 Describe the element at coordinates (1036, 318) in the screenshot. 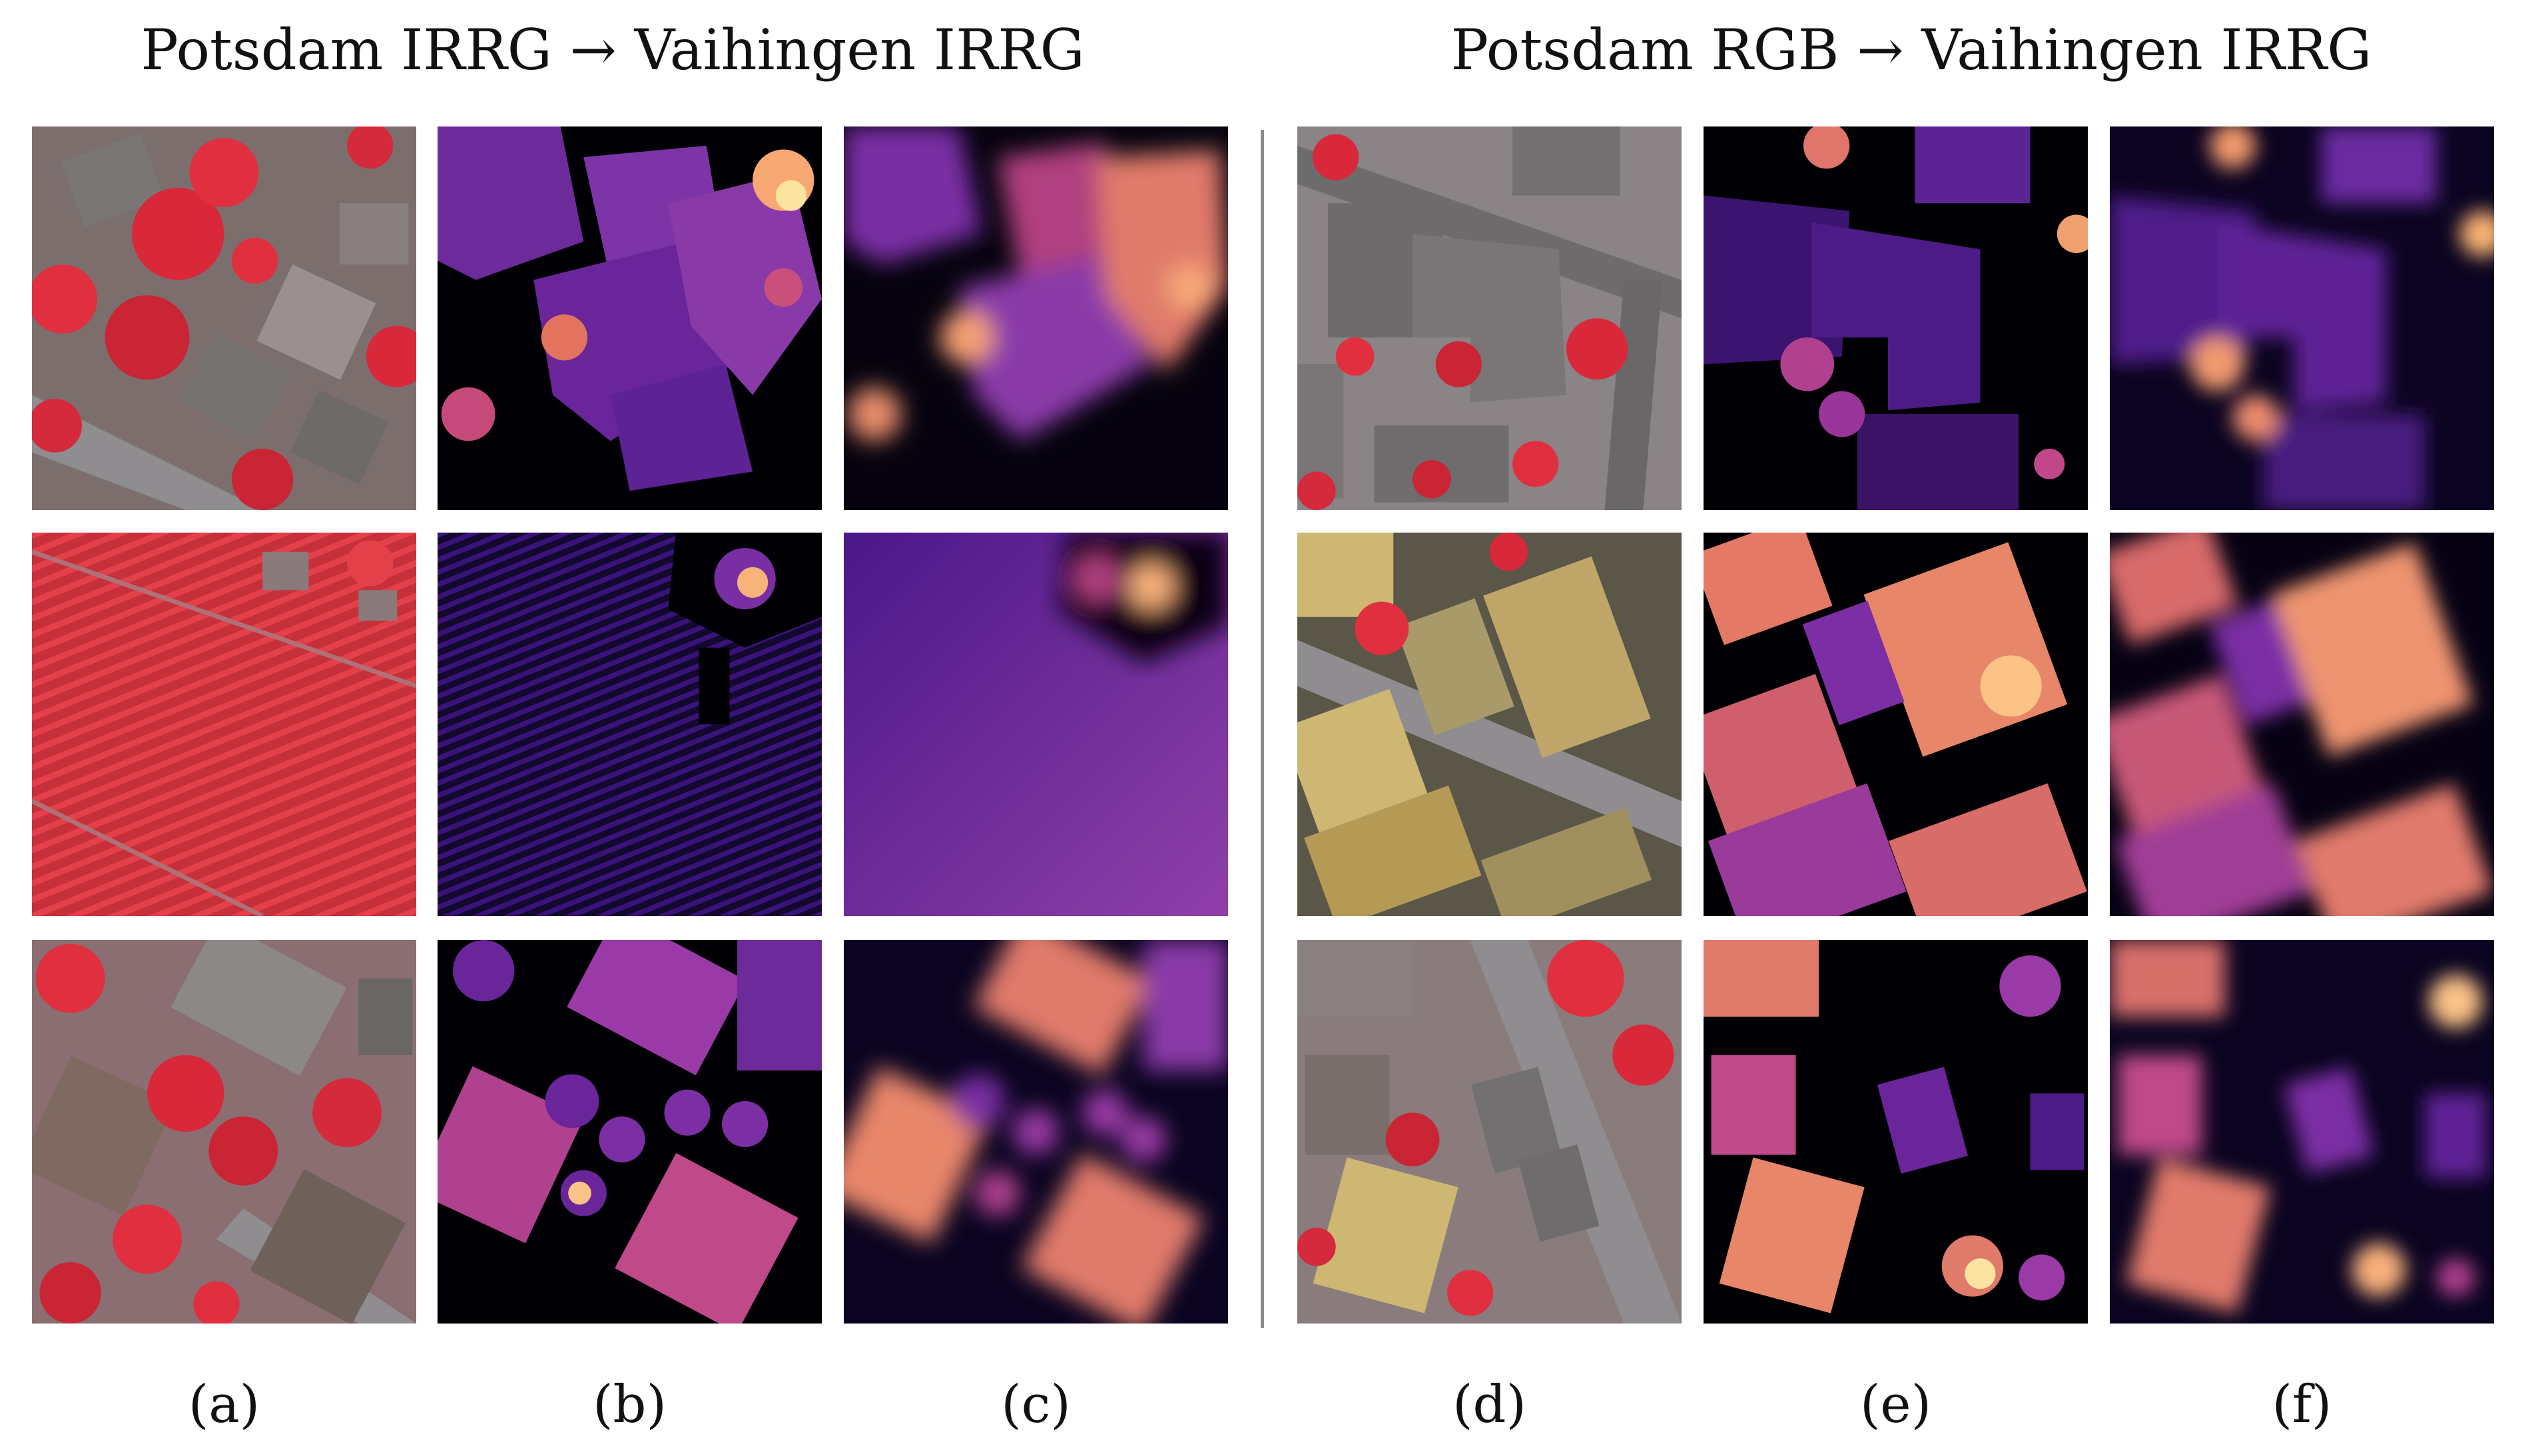

I see `depth-map-c-row1` at that location.